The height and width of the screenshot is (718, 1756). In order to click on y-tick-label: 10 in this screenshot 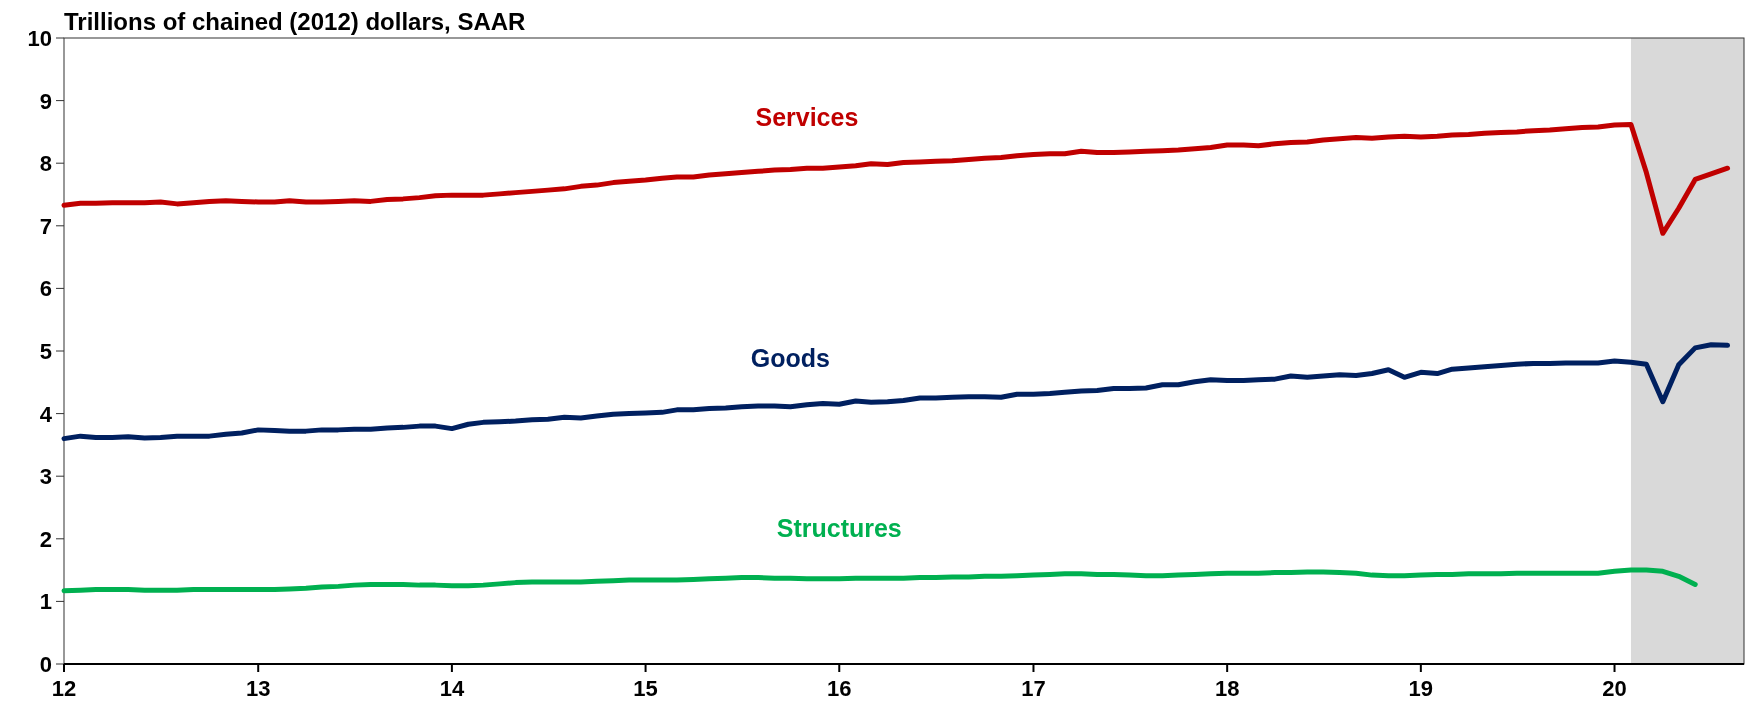, I will do `click(39, 38)`.